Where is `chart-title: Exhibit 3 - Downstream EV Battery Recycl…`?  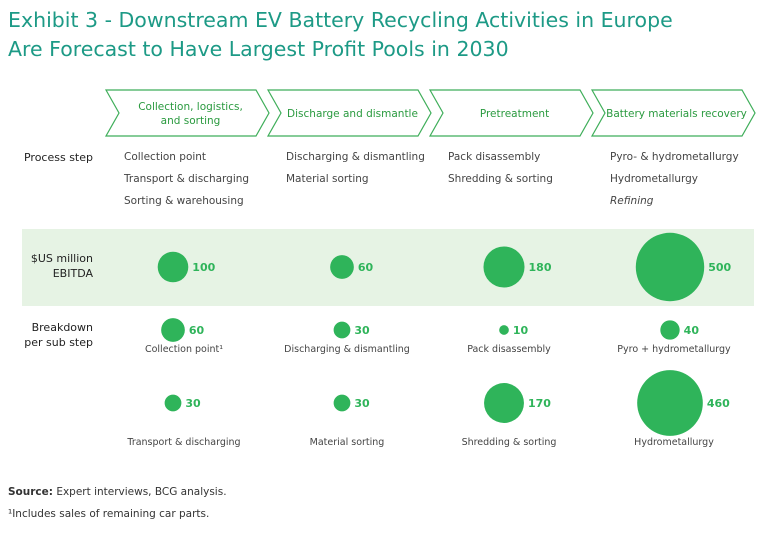 chart-title: Exhibit 3 - Downstream EV Battery Recycl… is located at coordinates (383, 35).